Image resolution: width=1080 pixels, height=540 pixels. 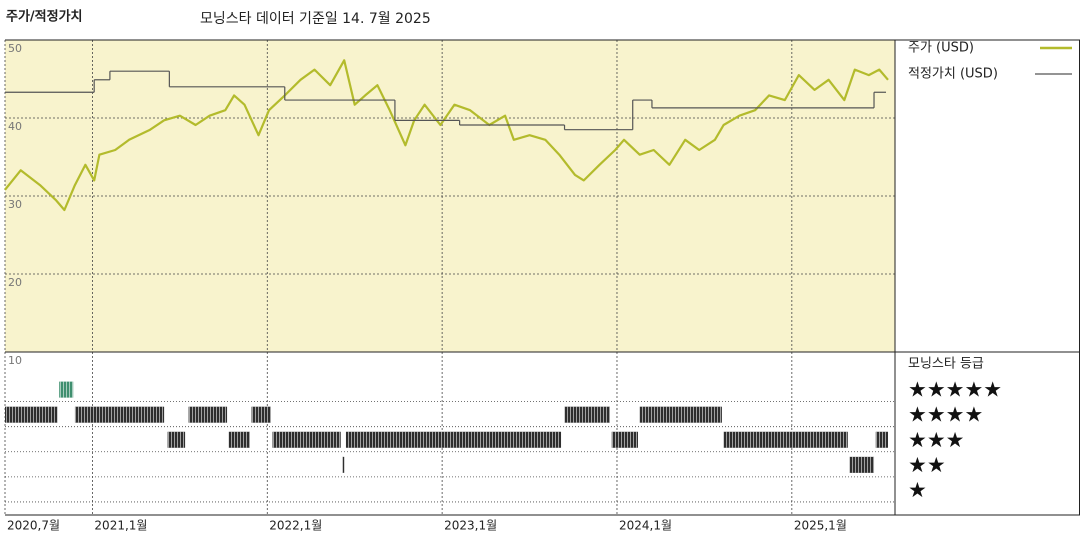 I want to click on legend-title: 모닝스타 등급, so click(x=946, y=364).